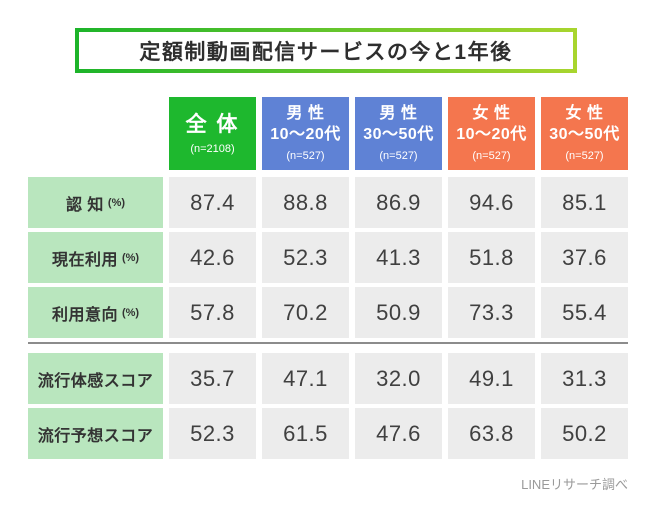  Describe the element at coordinates (212, 133) in the screenshot. I see `column-header-overall: 全 体 (n=2108)` at that location.